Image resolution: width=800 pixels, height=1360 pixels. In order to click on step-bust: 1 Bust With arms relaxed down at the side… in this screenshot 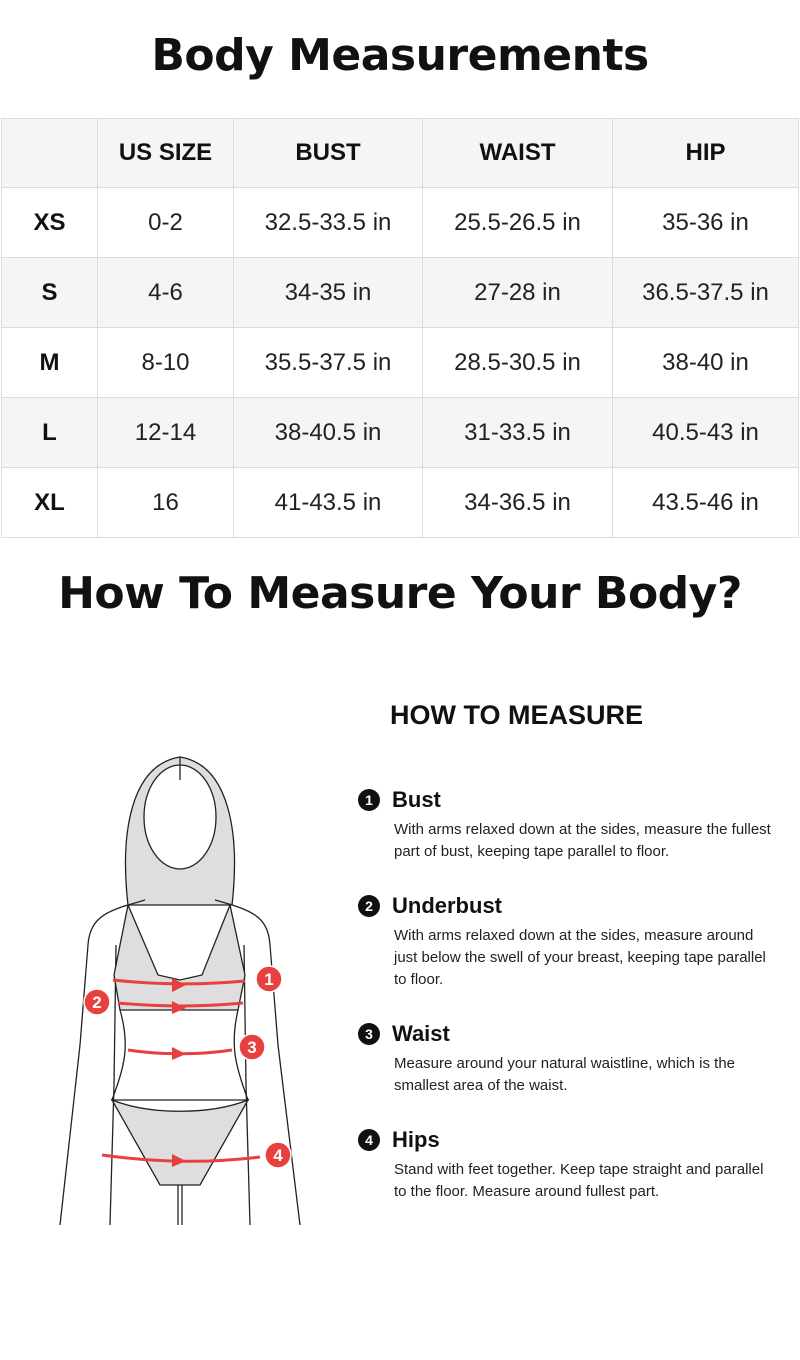, I will do `click(568, 825)`.